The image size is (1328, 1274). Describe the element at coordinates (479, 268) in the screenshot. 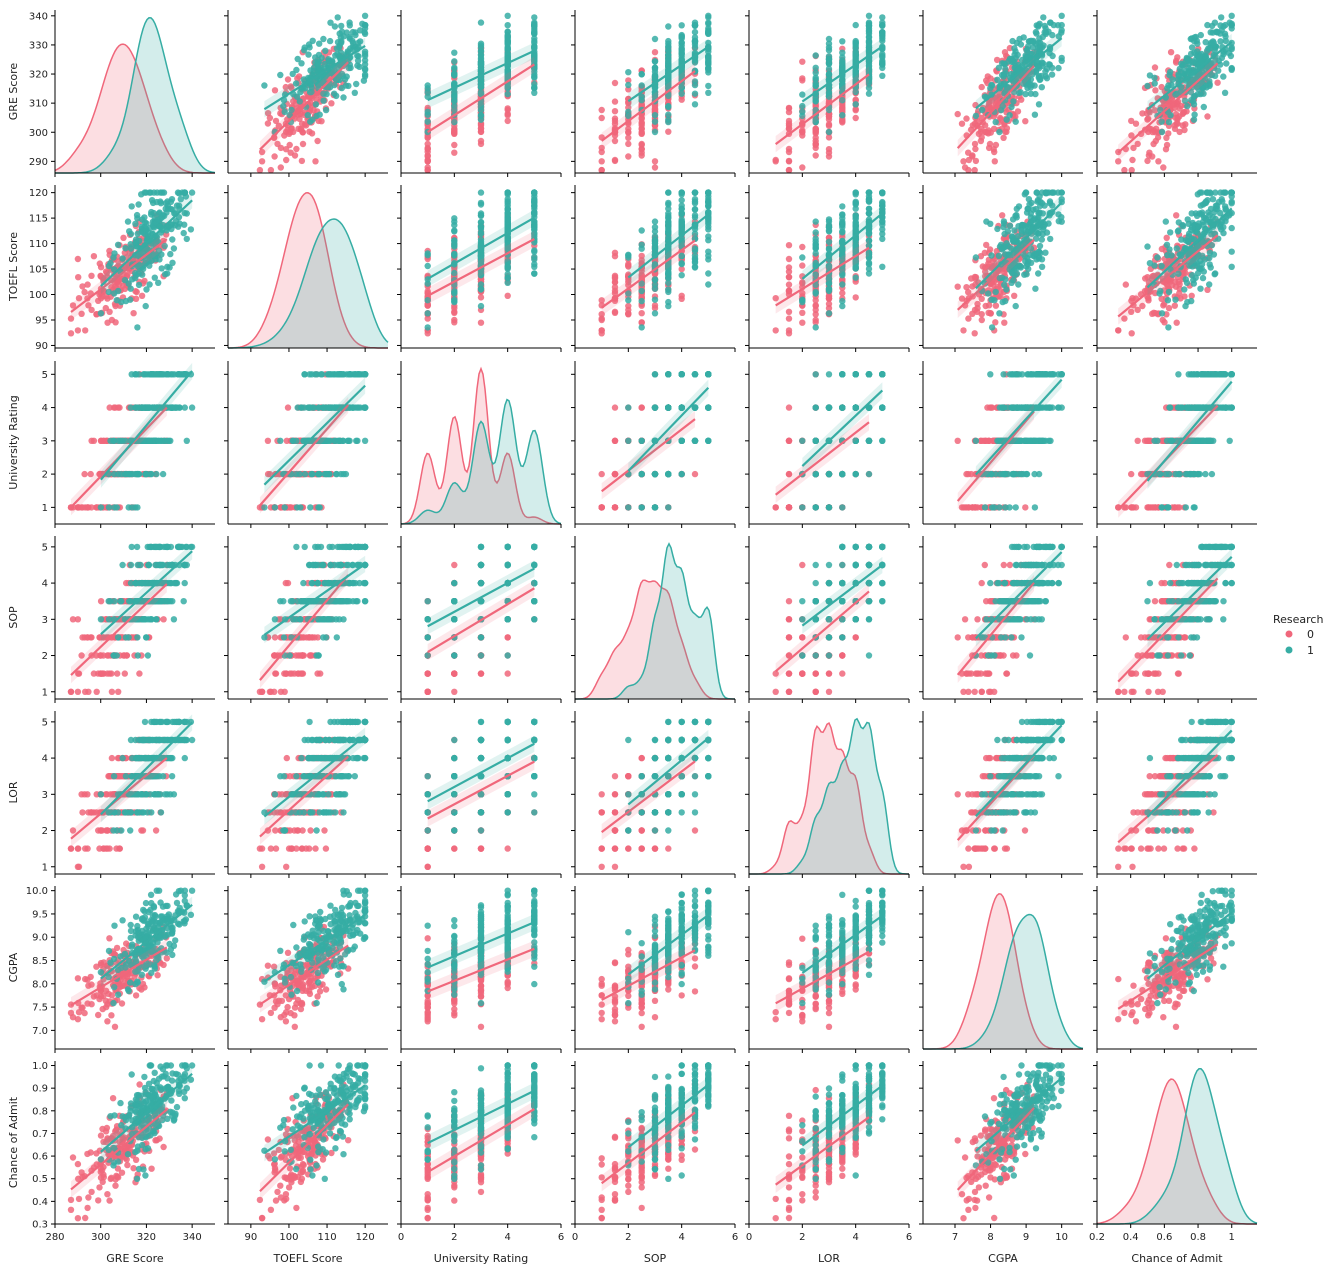

I see `panel-toefl-score-vs-university-rating` at that location.